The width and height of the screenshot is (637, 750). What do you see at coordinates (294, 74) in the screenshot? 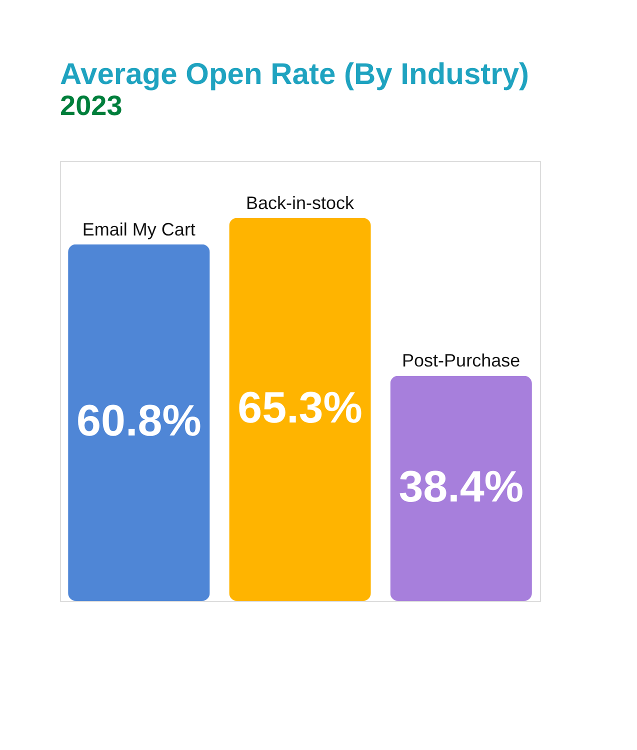
I see `chart-title: Average Open Rate (By Industry)` at bounding box center [294, 74].